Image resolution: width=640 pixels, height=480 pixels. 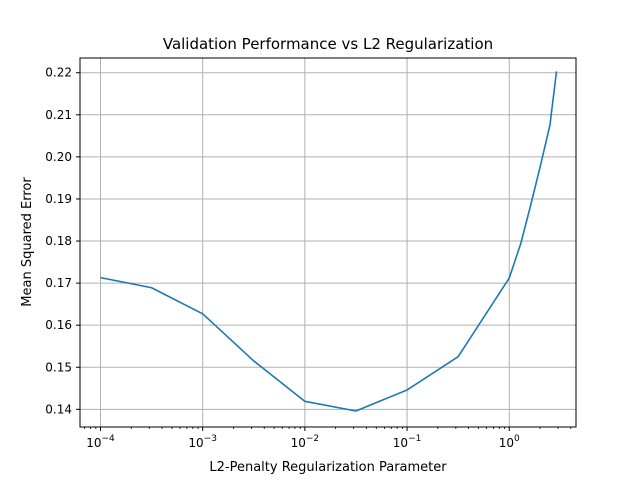 I want to click on x-tick-label: 10⁻², so click(x=305, y=442).